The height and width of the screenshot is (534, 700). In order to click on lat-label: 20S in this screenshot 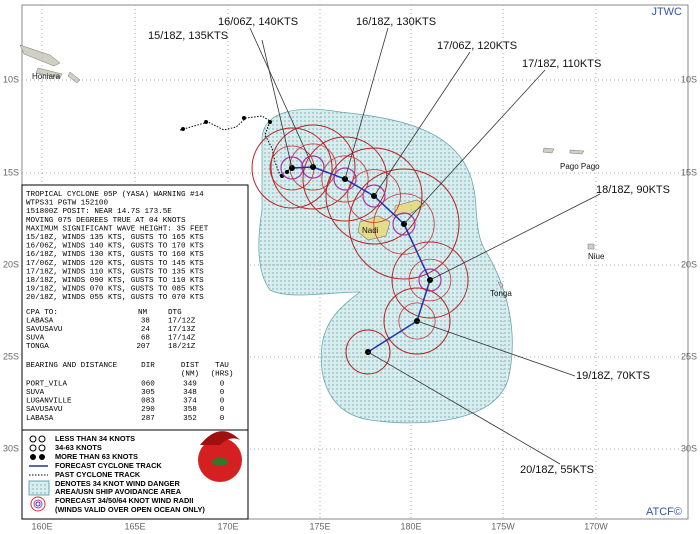, I will do `click(689, 264)`.